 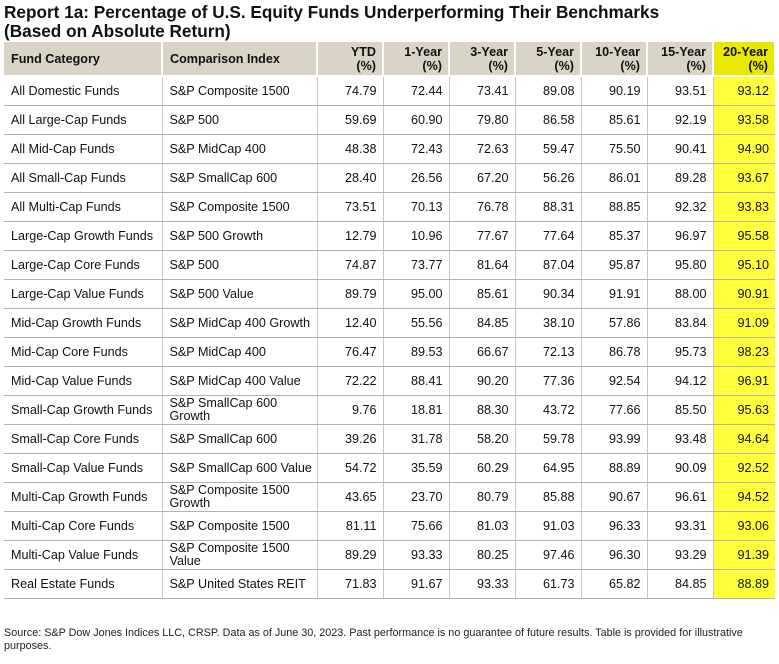 I want to click on ytd-cell: 54.72, so click(x=350, y=468).